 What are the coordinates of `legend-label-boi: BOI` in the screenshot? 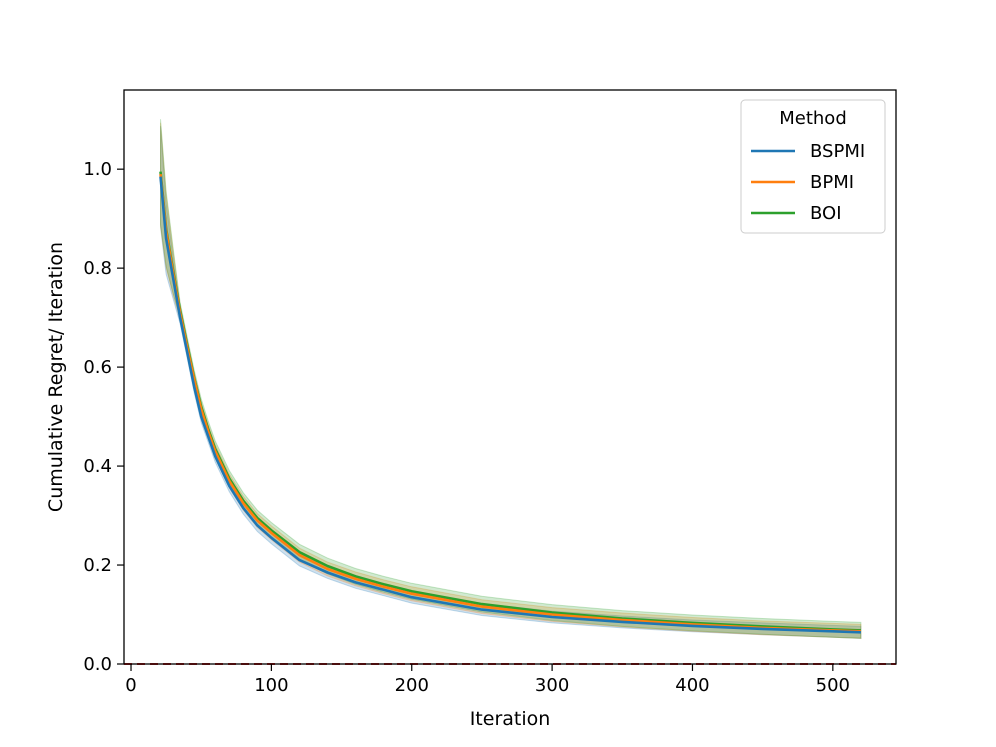 It's located at (826, 213).